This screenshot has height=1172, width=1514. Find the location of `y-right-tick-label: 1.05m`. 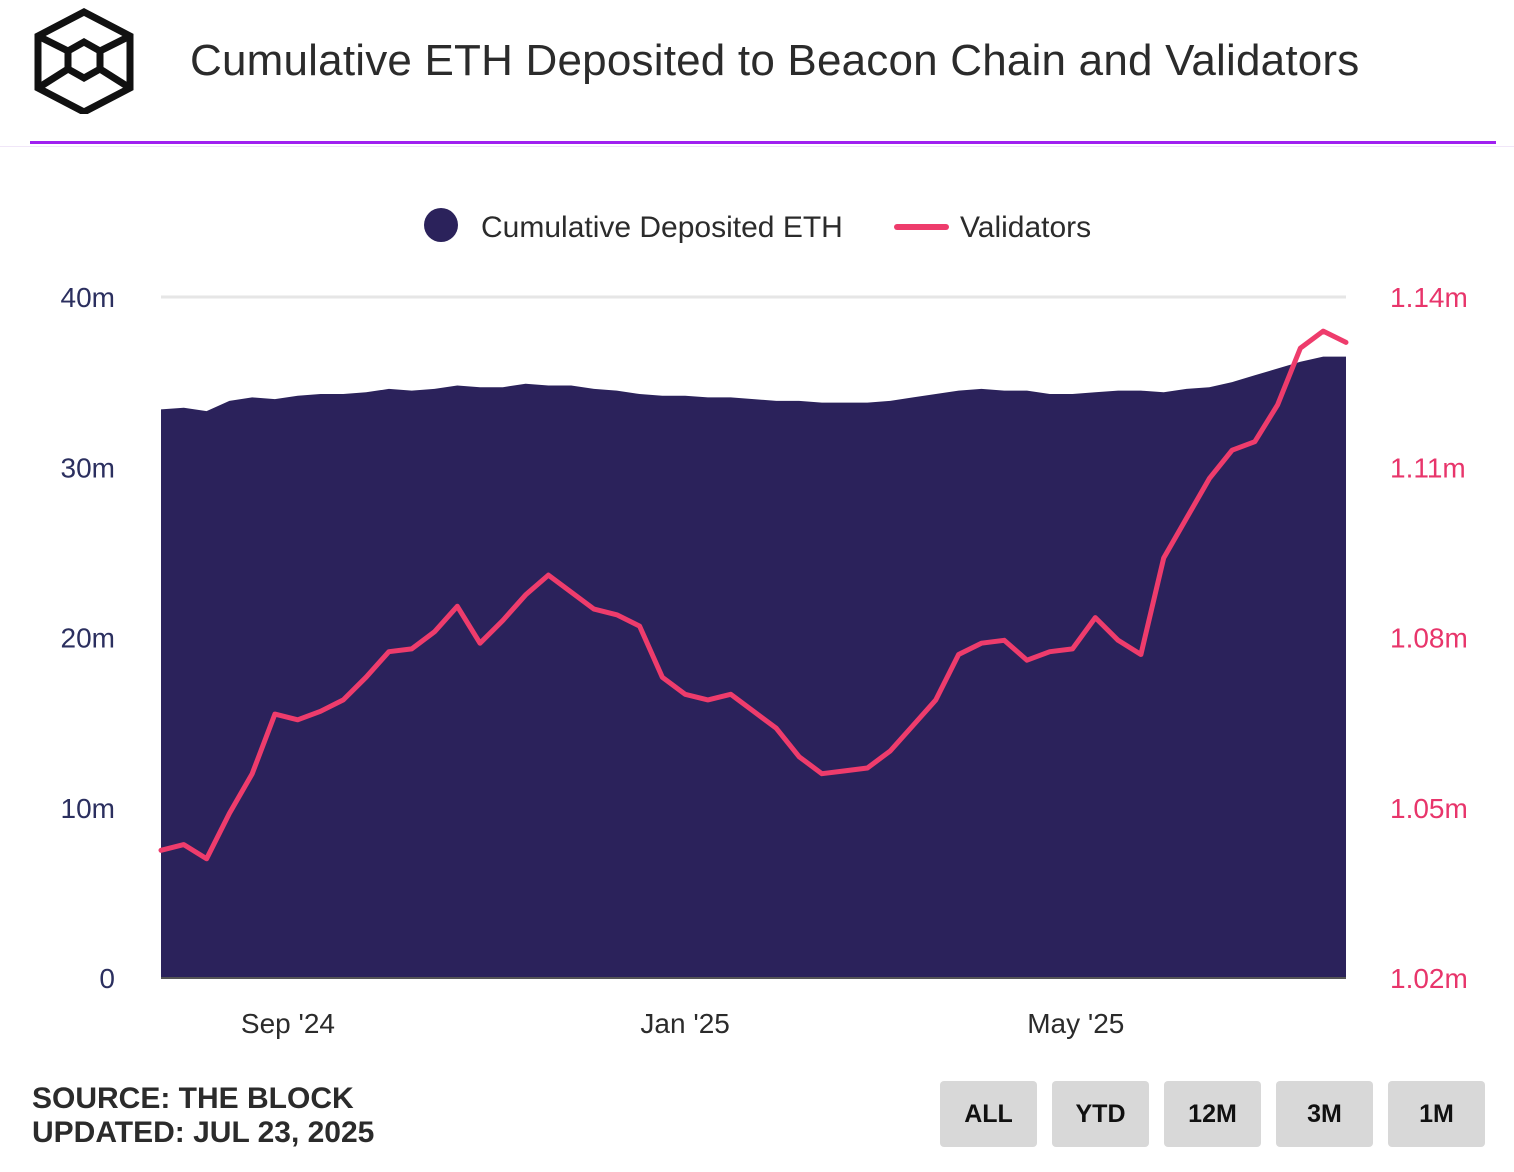

y-right-tick-label: 1.05m is located at coordinates (1429, 808).